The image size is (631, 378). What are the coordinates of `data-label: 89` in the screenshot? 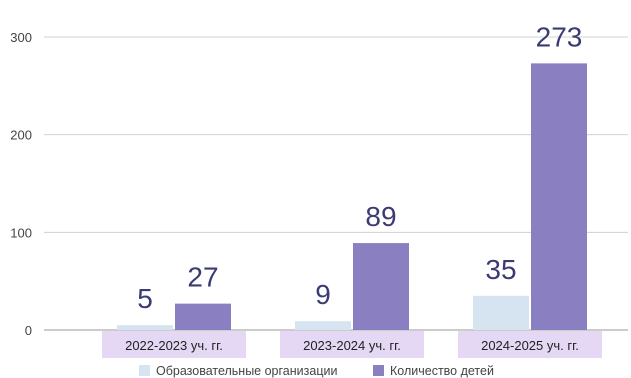 It's located at (380, 216).